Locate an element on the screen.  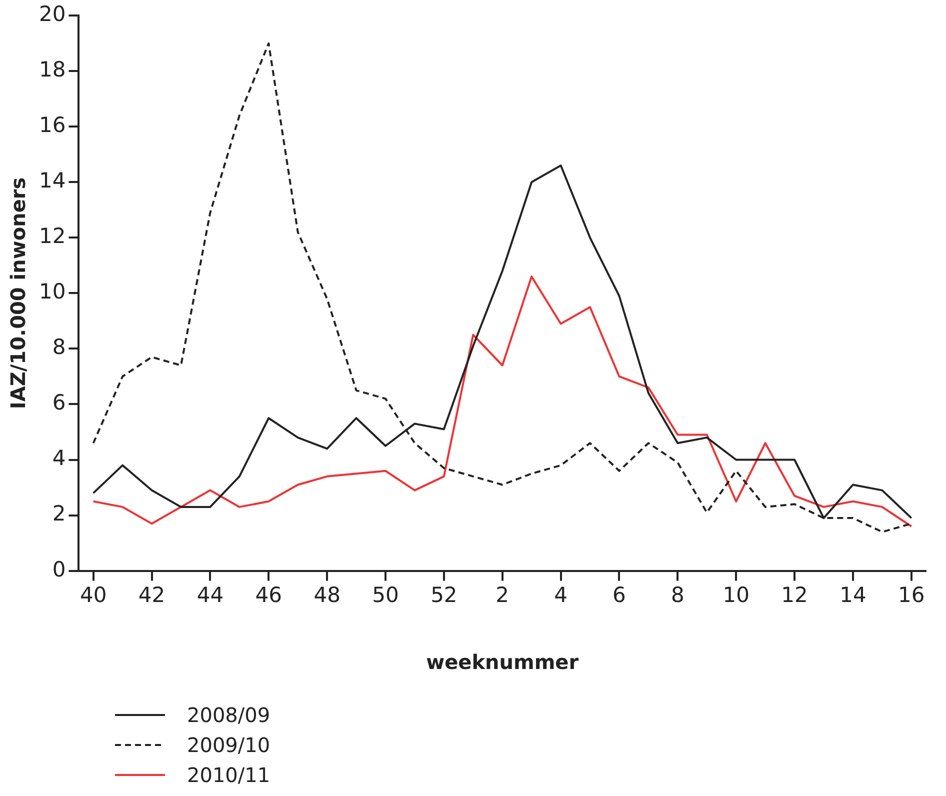
x-tick-label: 6 is located at coordinates (619, 594).